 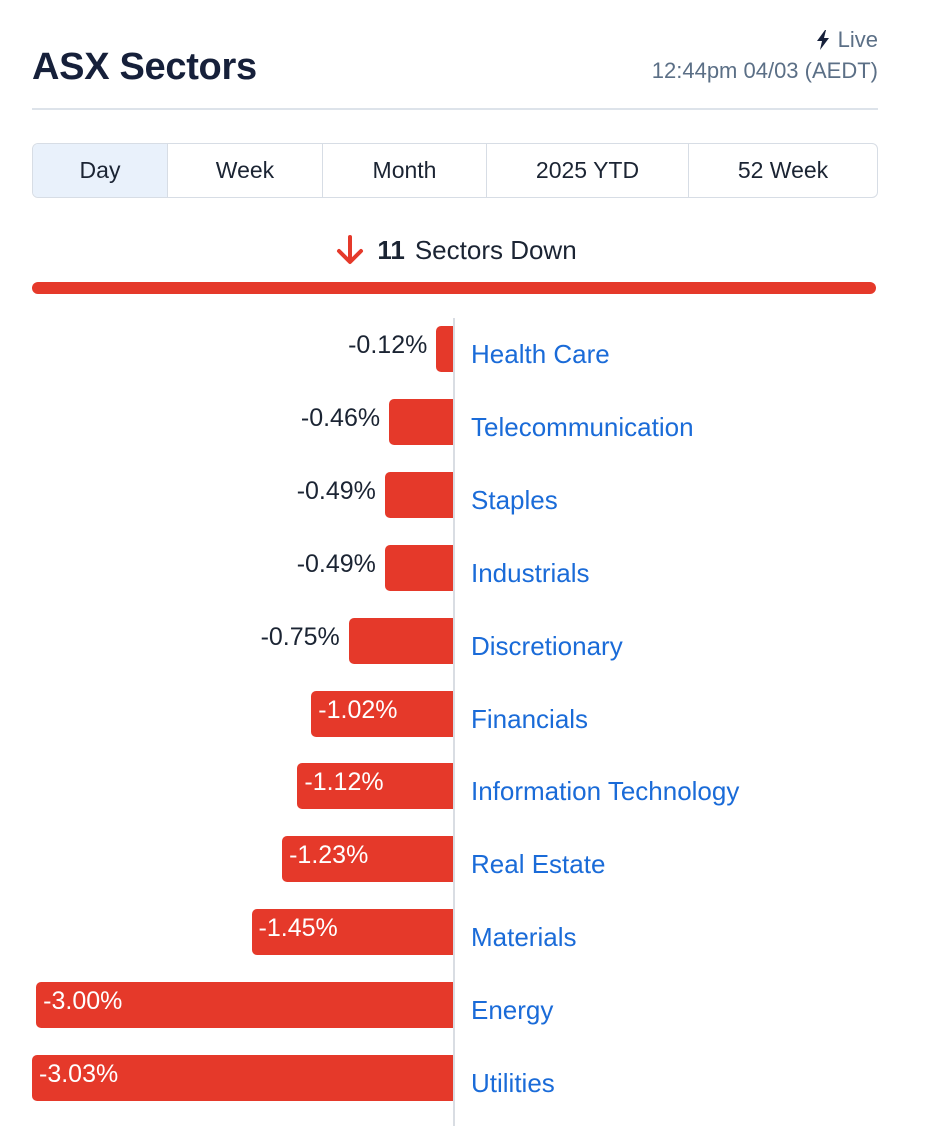 I want to click on live-indicator: Live, so click(x=847, y=40).